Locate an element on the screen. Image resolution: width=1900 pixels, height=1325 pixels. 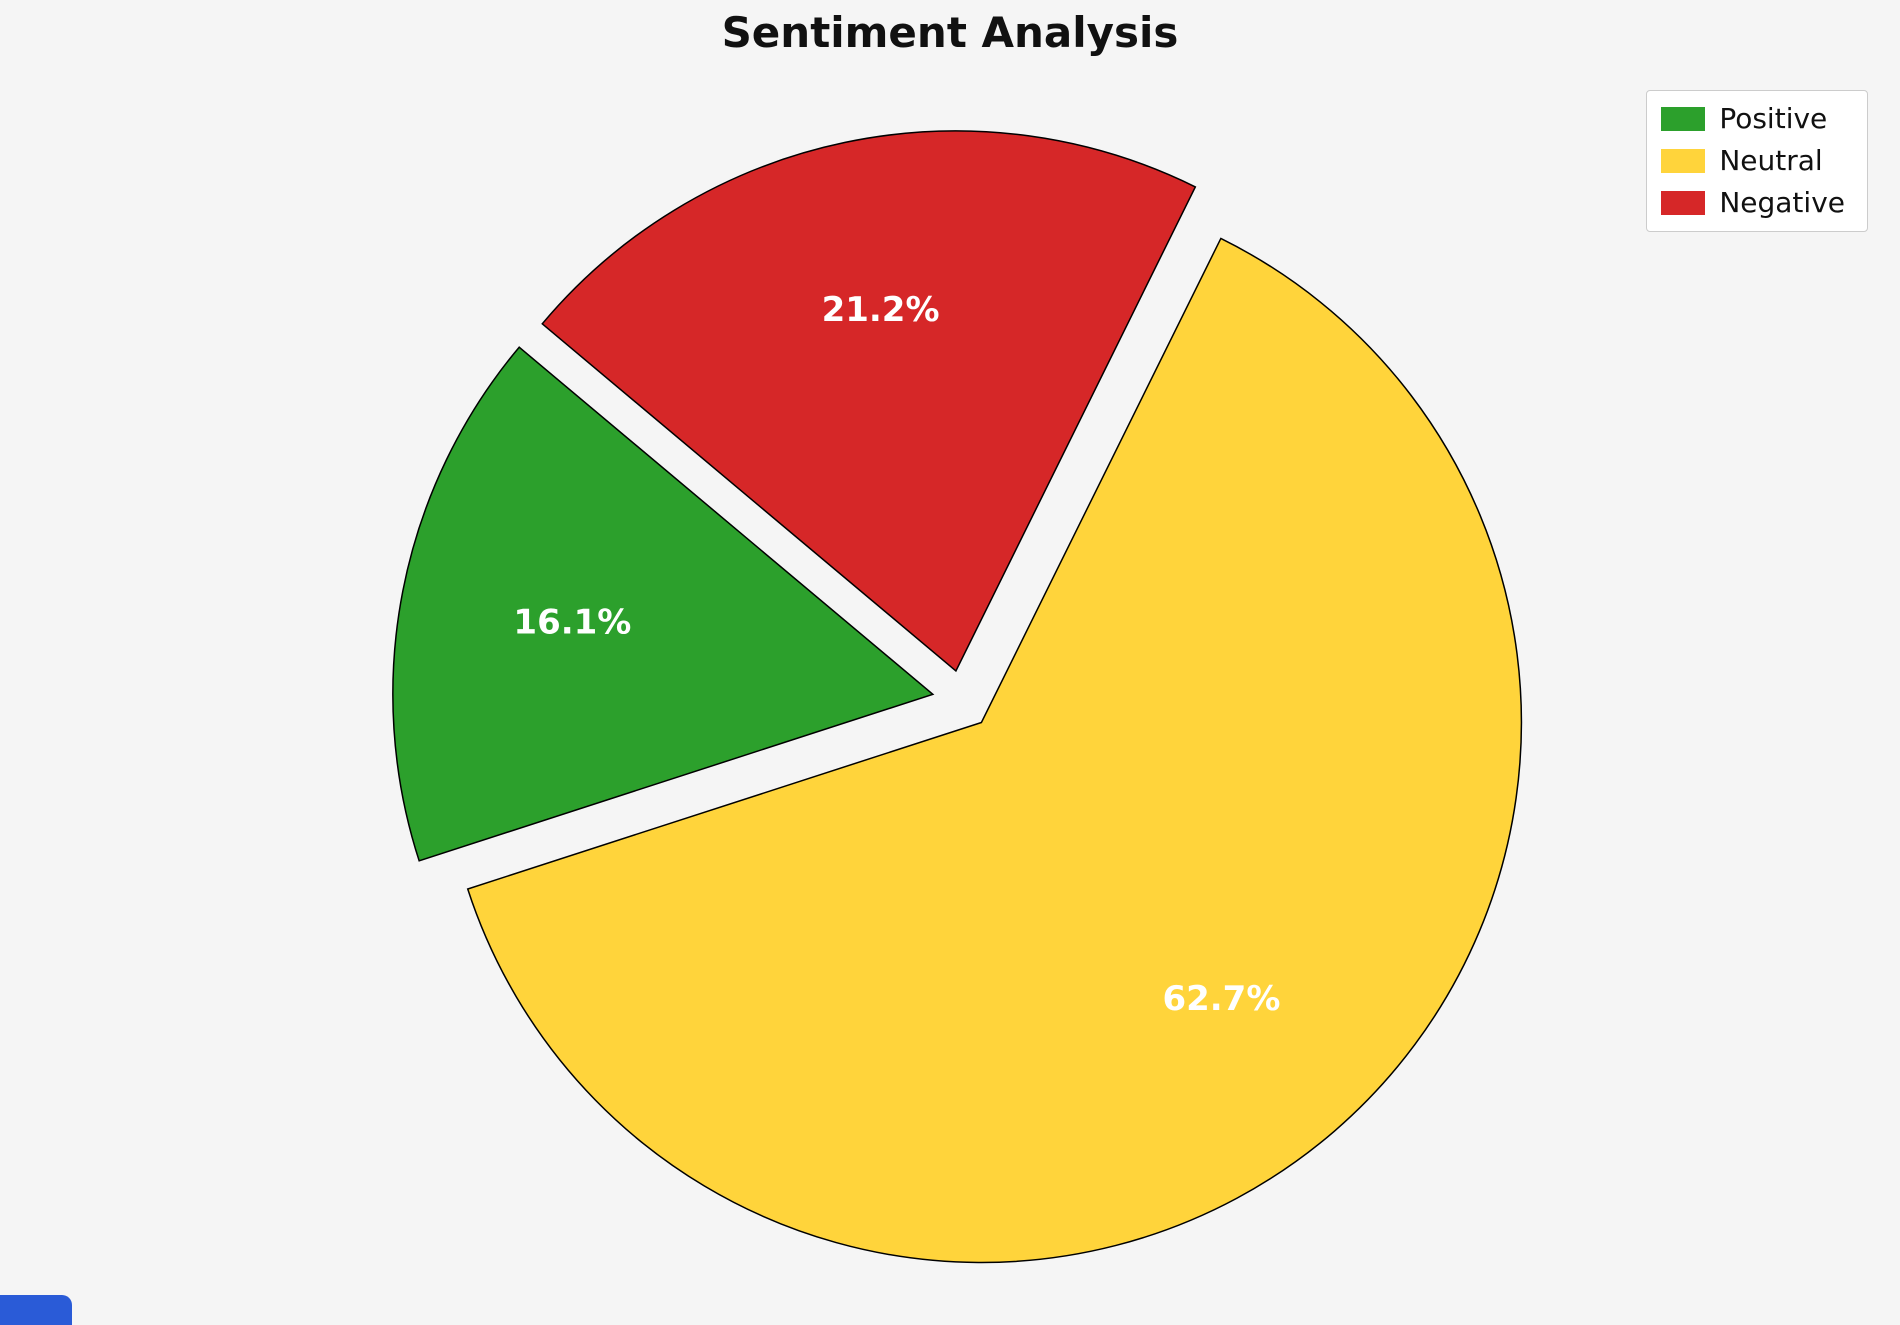
pie-slice-negative is located at coordinates (869, 401).